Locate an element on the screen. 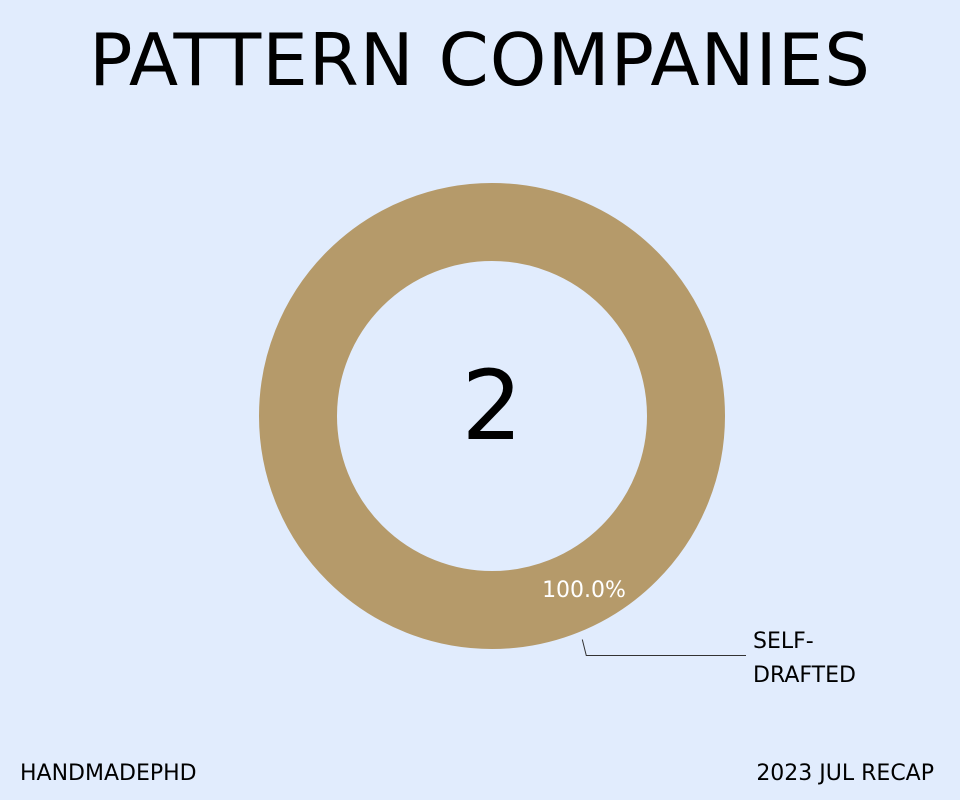 The height and width of the screenshot is (800, 960). center-value: 2 is located at coordinates (491, 406).